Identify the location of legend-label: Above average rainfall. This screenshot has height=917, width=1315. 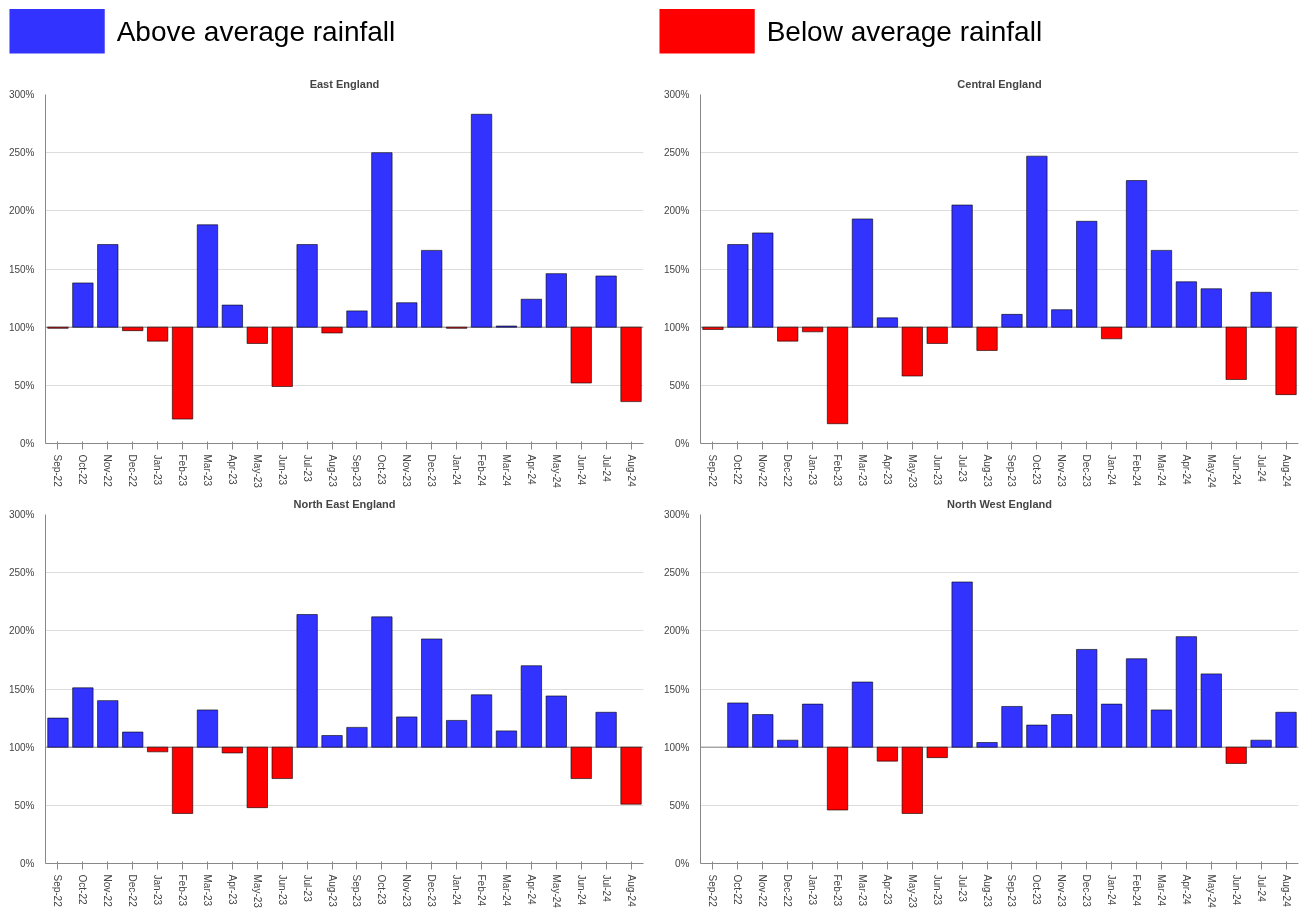
(256, 31).